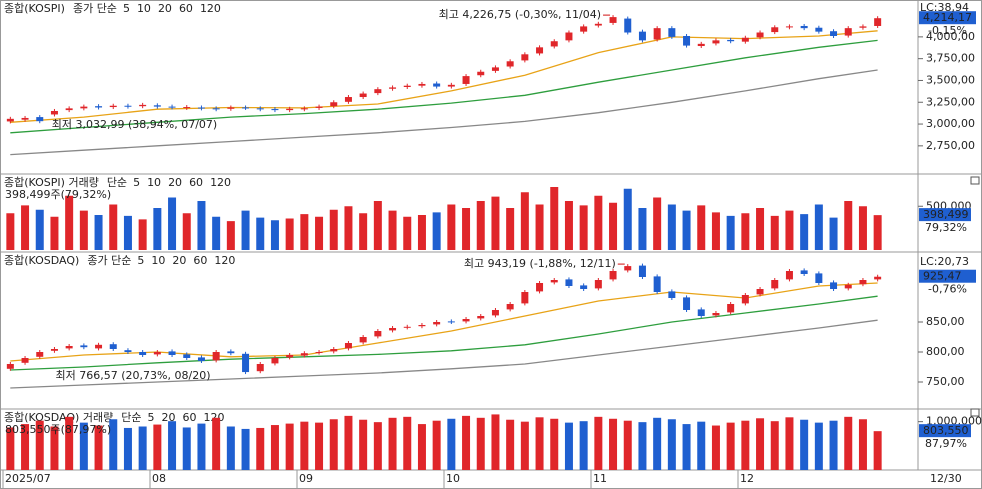 This screenshot has width=982, height=489. Describe the element at coordinates (453, 478) in the screenshot. I see `x-tick-label: 10` at that location.